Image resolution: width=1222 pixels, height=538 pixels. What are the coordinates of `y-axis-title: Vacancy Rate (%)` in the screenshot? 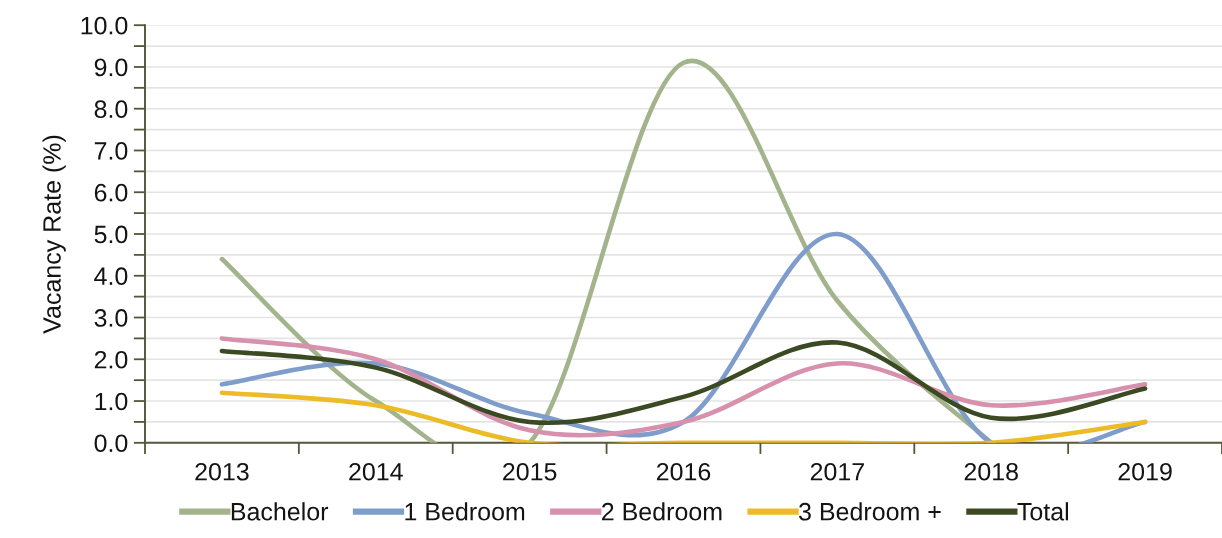 It's located at (54, 234).